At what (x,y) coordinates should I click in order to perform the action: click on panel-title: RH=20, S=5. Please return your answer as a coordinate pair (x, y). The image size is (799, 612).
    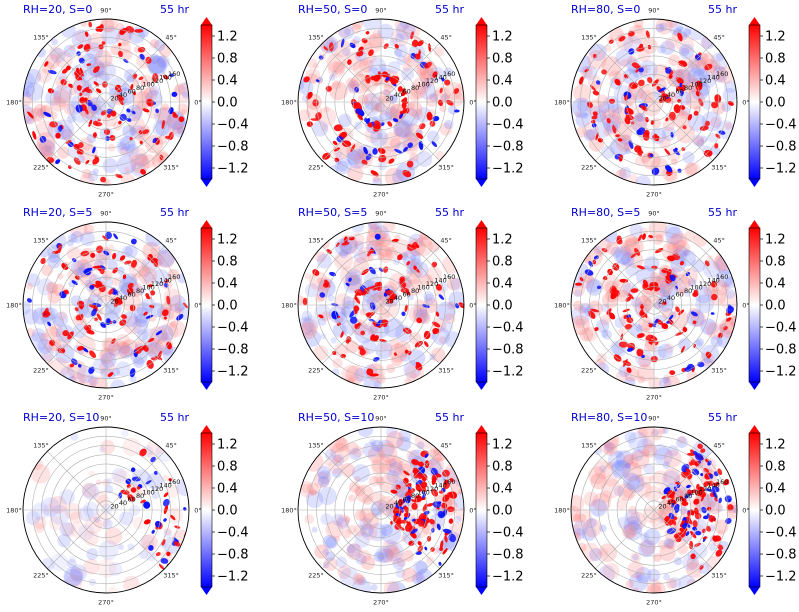
    Looking at the image, I should click on (57, 212).